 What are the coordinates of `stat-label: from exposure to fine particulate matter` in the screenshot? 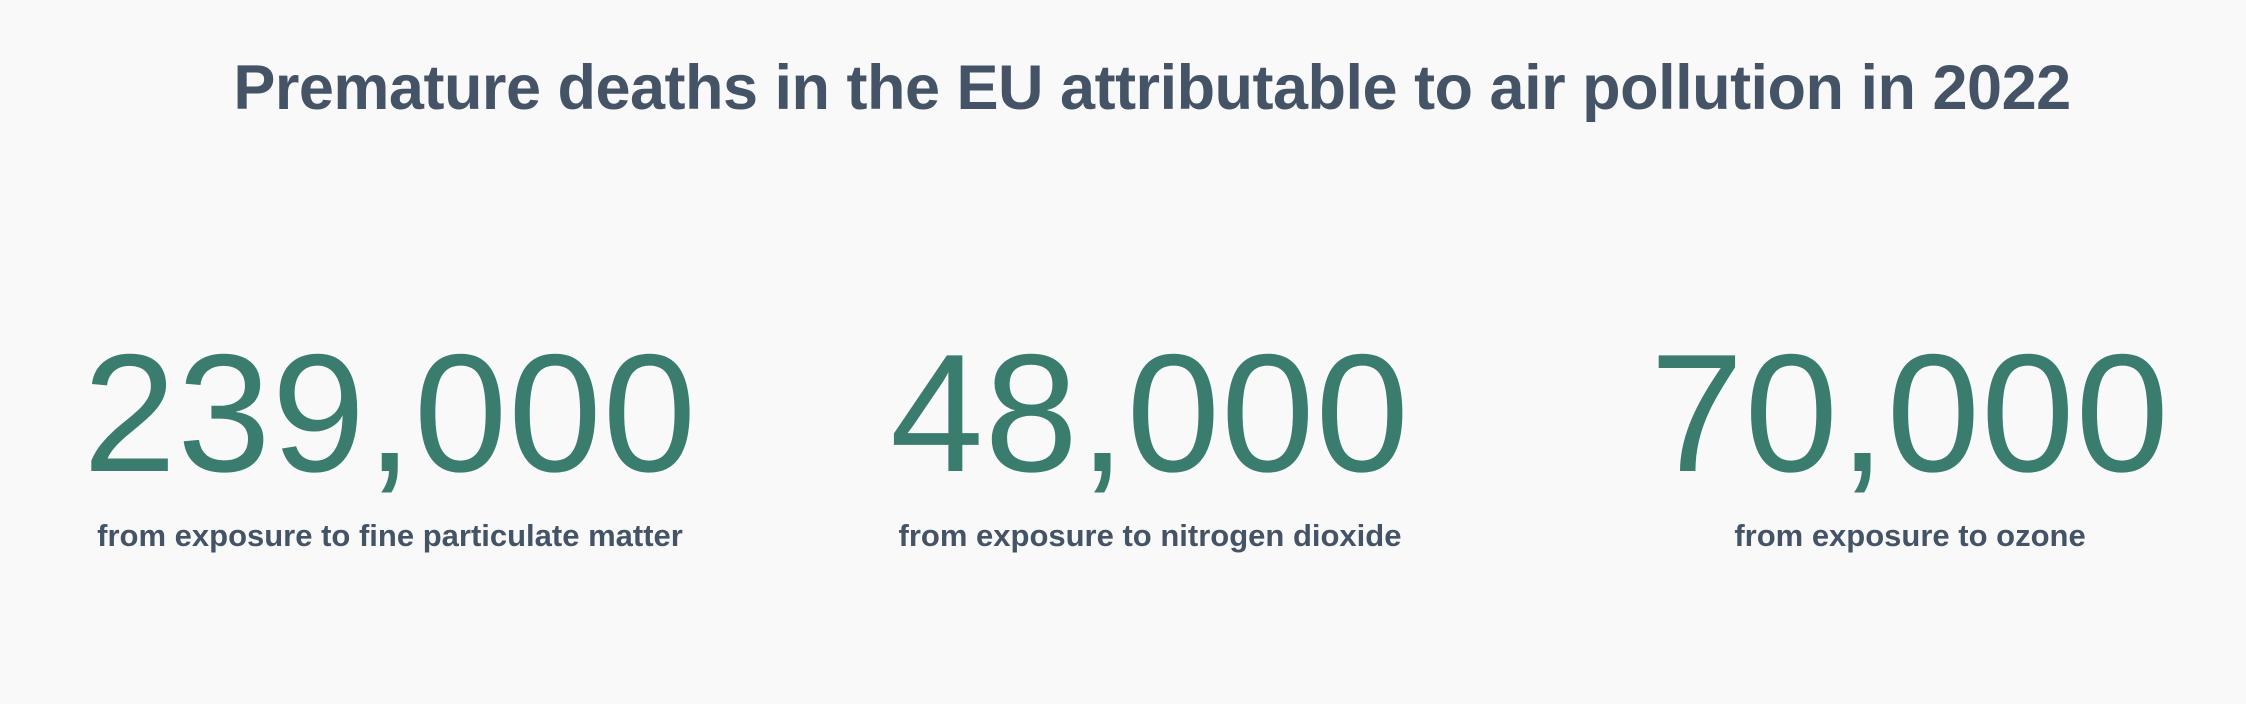 It's located at (390, 535).